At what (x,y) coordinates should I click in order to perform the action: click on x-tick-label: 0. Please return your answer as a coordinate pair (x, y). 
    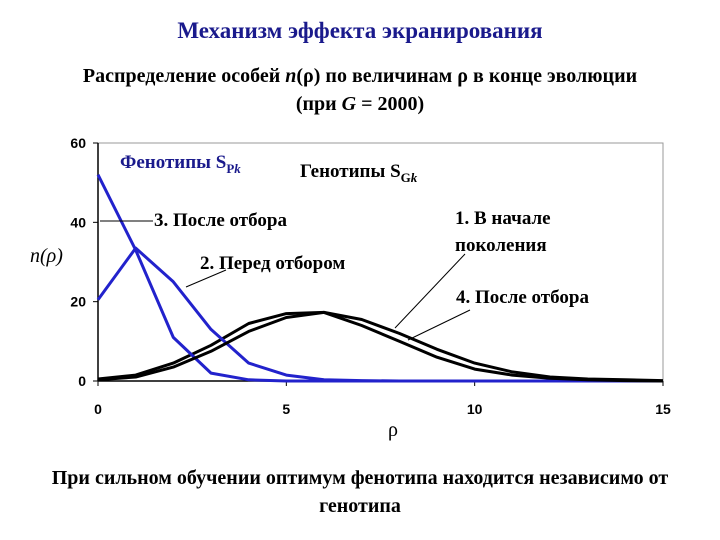
    Looking at the image, I should click on (98, 409).